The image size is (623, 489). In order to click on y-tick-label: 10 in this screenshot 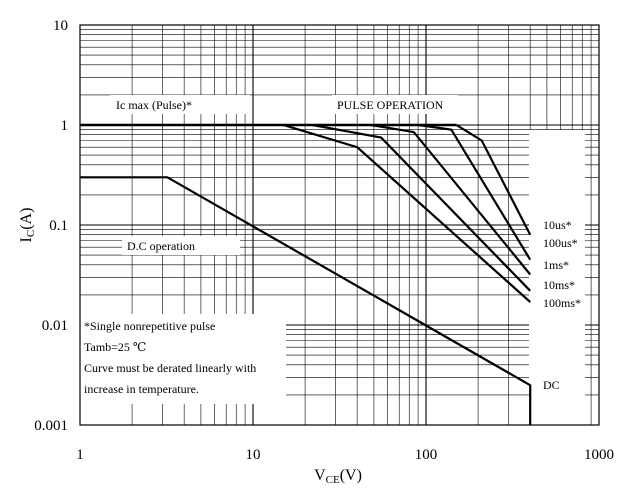, I will do `click(60, 26)`.